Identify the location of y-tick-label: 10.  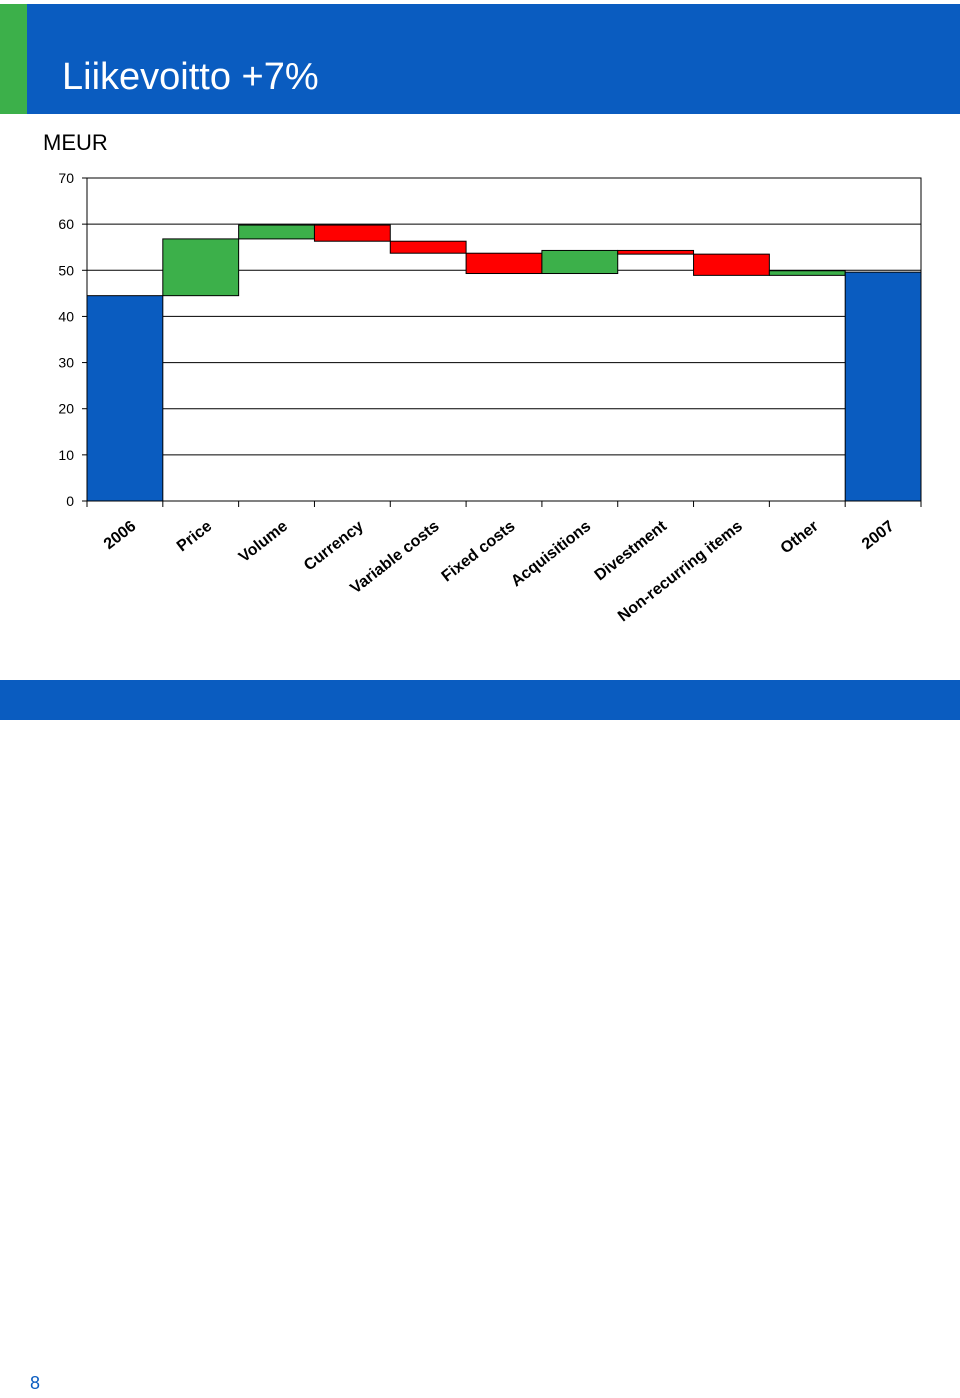
(66, 455).